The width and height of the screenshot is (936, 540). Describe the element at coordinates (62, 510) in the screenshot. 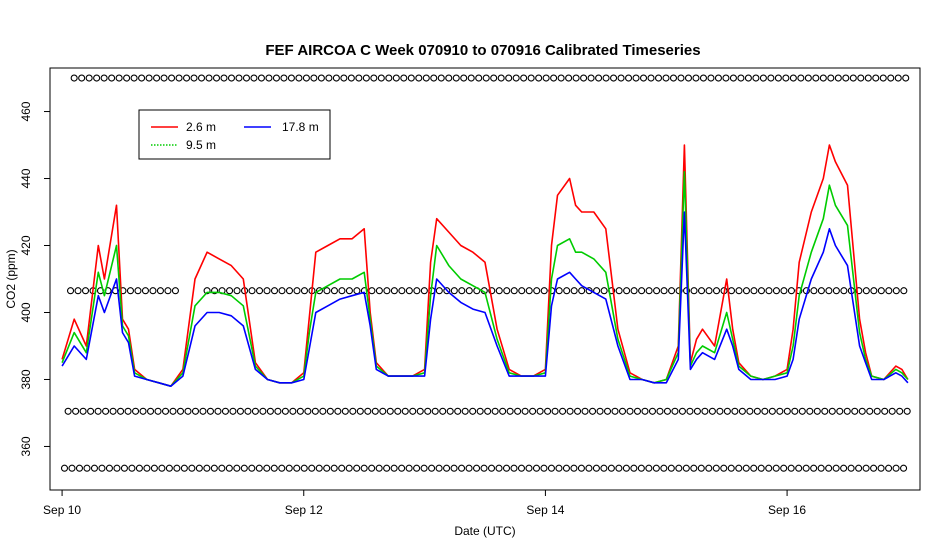

I see `x-tick-label-0: Sep 10` at that location.